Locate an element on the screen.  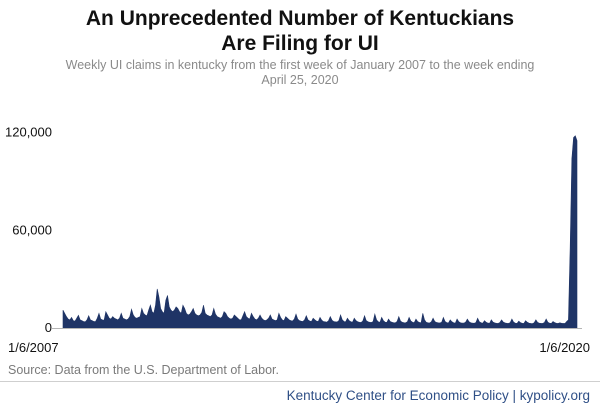
chart-title-line-1: An Unprecedented Number of Kentuckians is located at coordinates (300, 18).